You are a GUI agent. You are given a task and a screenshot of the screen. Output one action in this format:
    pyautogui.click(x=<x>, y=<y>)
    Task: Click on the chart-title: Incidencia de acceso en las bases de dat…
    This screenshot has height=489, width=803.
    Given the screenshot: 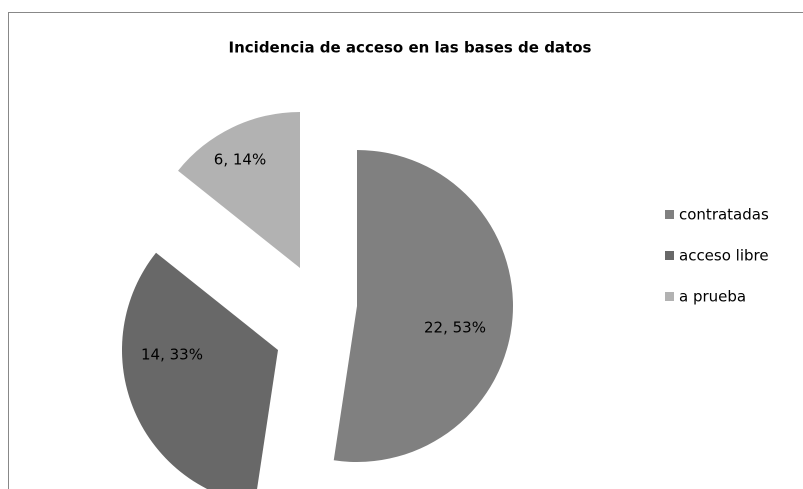 What is the action you would take?
    pyautogui.click(x=410, y=48)
    